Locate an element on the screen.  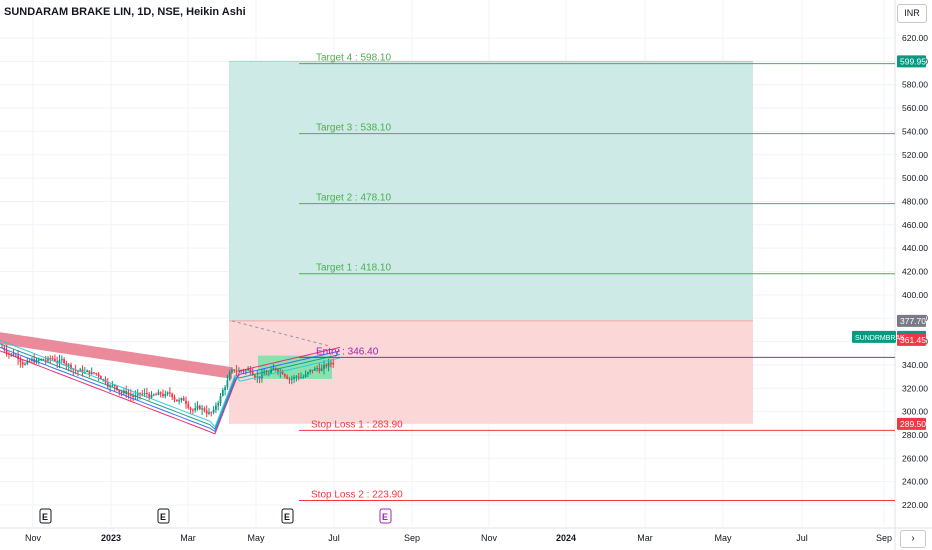
x-tick-label: Nov is located at coordinates (33, 538).